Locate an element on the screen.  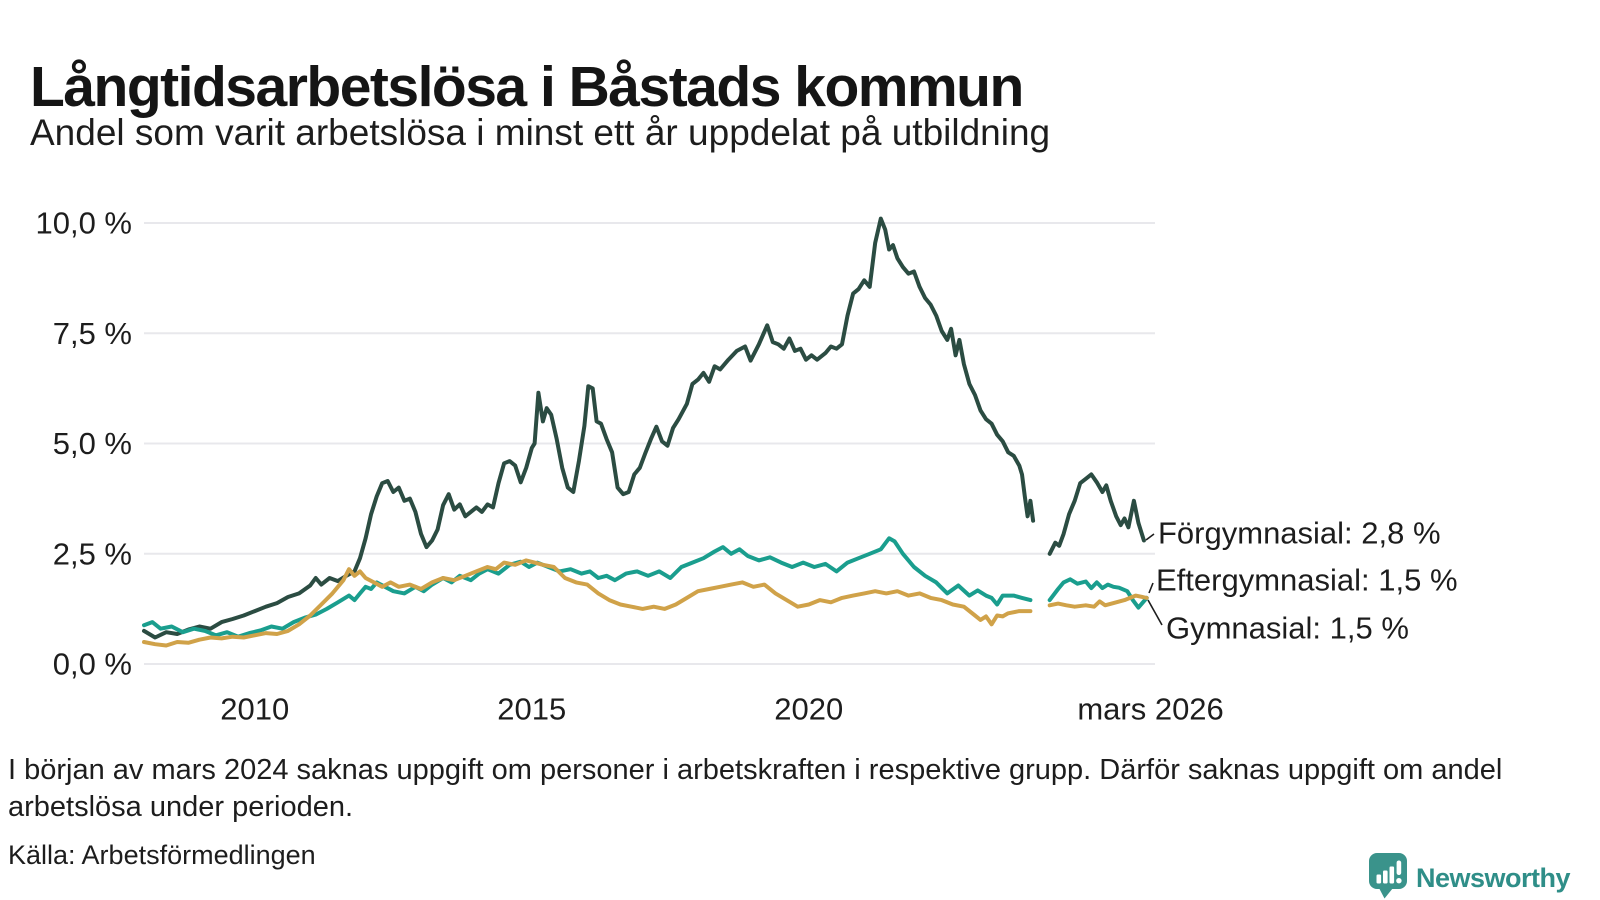
y-axis-label: 10,0 % is located at coordinates (83, 223).